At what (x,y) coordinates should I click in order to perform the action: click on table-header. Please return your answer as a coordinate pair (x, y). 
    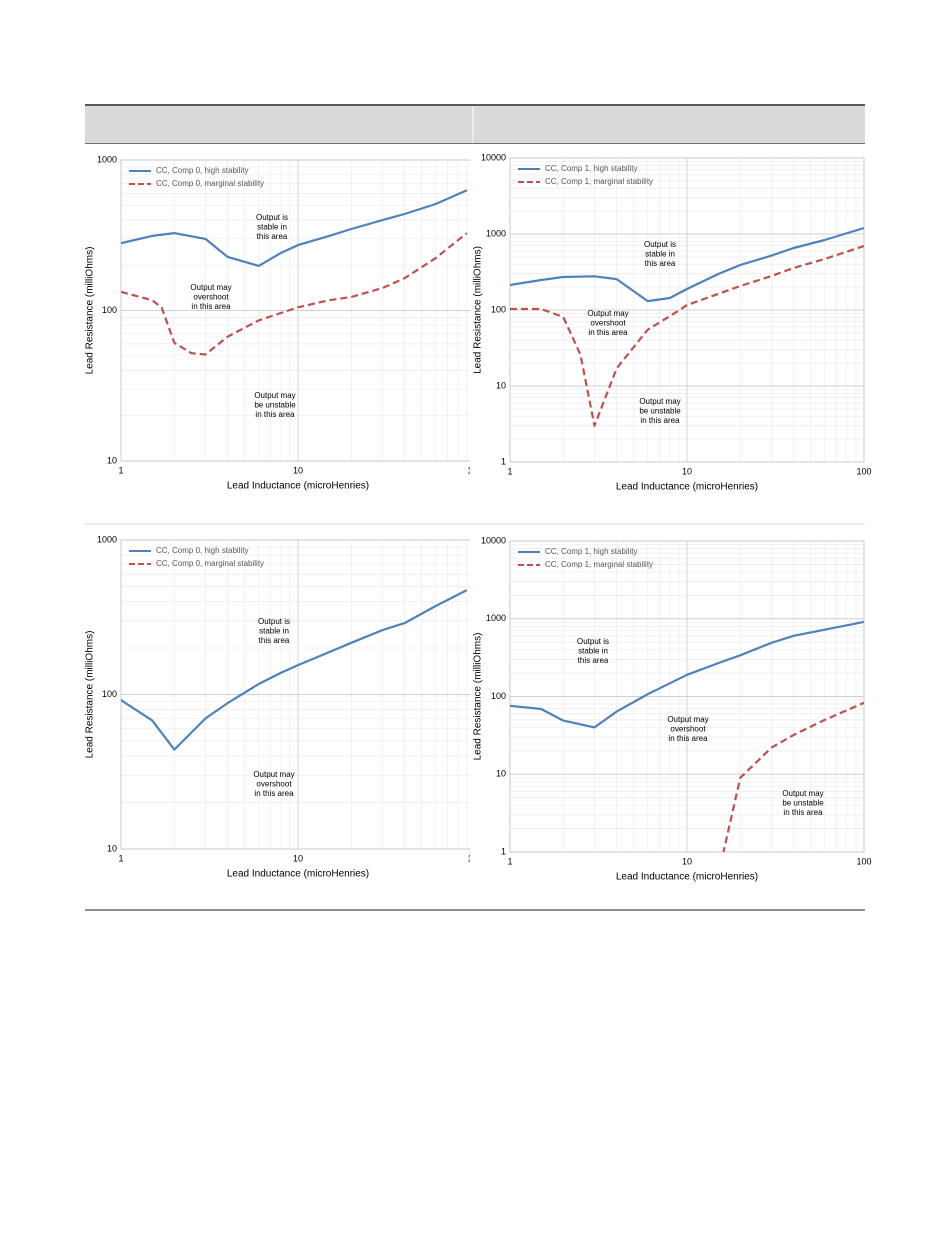
    Looking at the image, I should click on (475, 124).